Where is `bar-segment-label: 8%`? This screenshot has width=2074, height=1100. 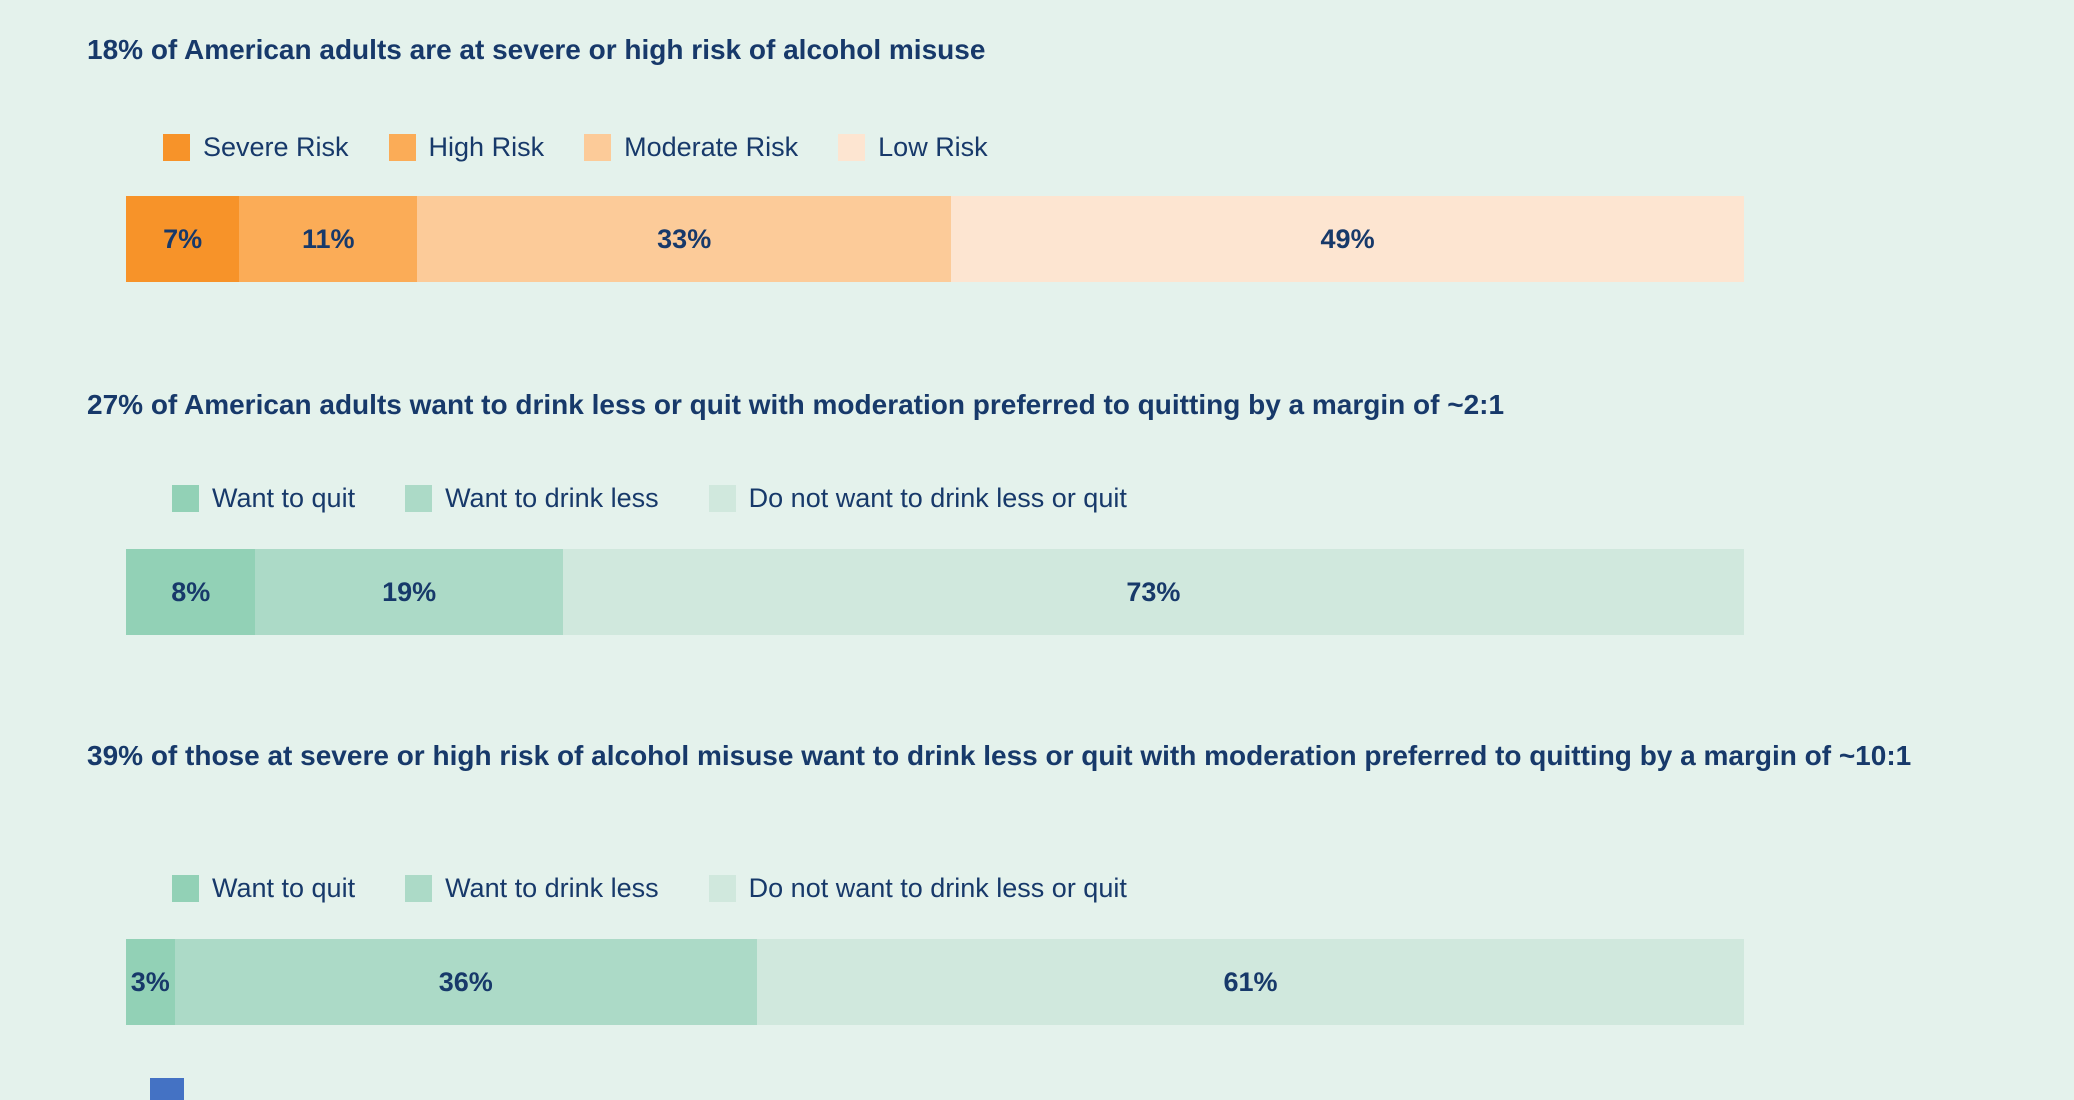 bar-segment-label: 8% is located at coordinates (191, 591).